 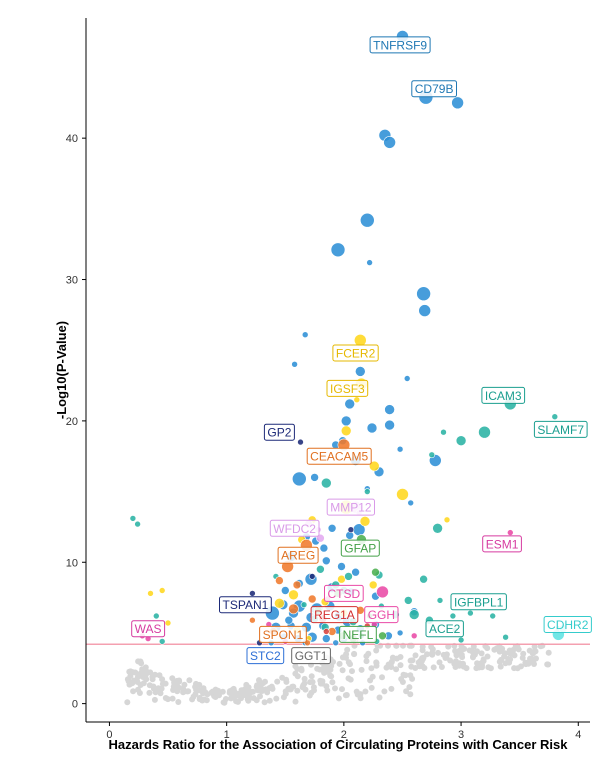 What do you see at coordinates (339, 456) in the screenshot?
I see `gene-label: CEACAM5` at bounding box center [339, 456].